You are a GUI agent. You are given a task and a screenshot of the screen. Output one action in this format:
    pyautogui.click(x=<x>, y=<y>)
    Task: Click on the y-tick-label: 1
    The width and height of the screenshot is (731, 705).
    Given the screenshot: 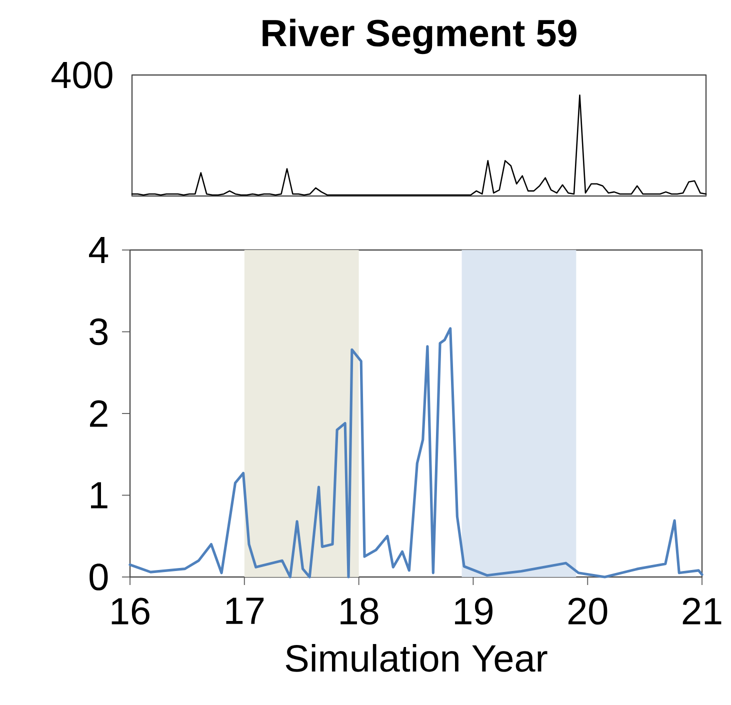 What is the action you would take?
    pyautogui.click(x=99, y=495)
    